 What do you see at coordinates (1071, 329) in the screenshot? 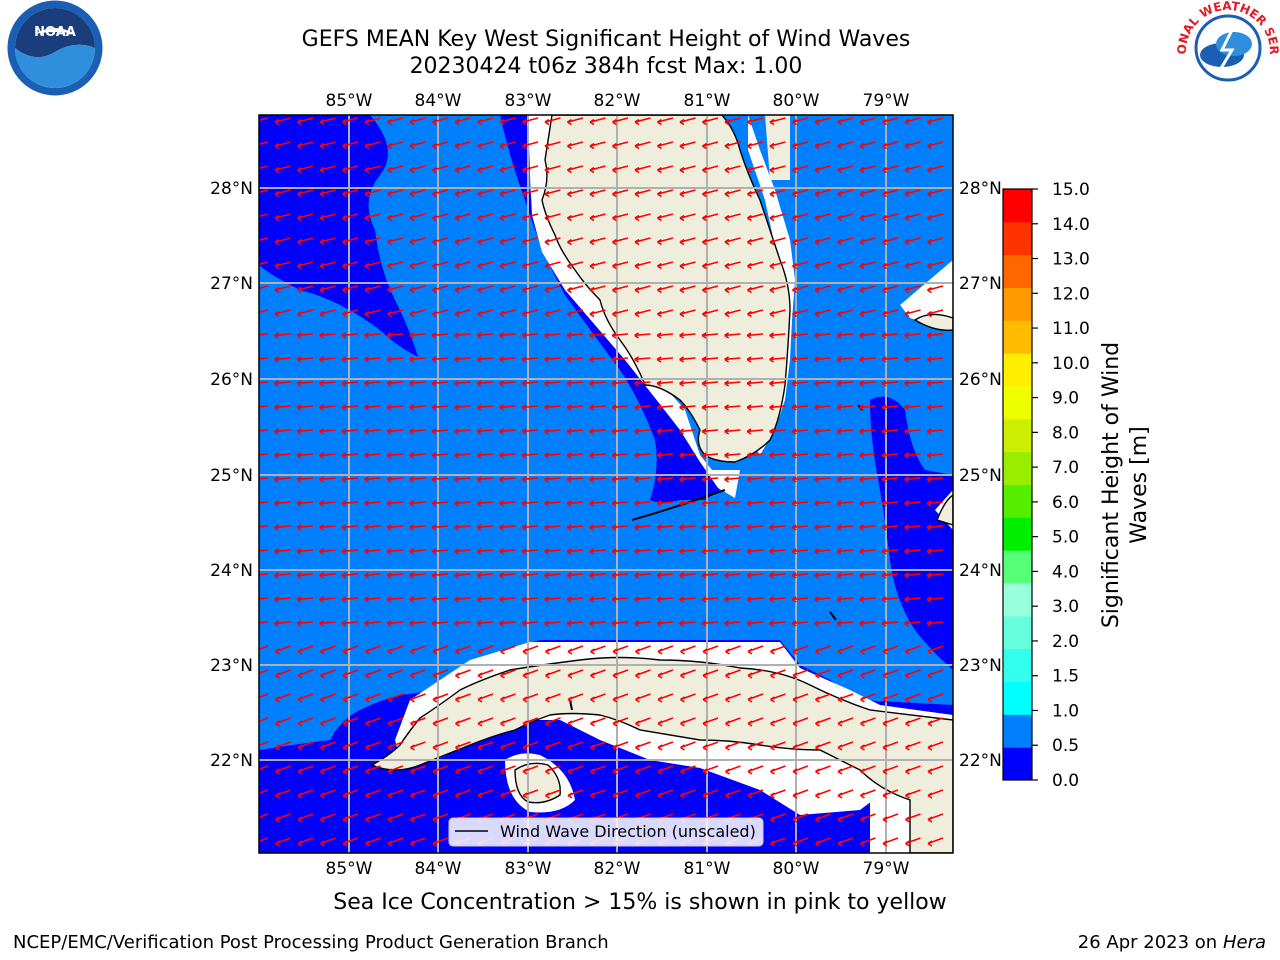
I see `colorbar-tick-label: 11.0` at bounding box center [1071, 329].